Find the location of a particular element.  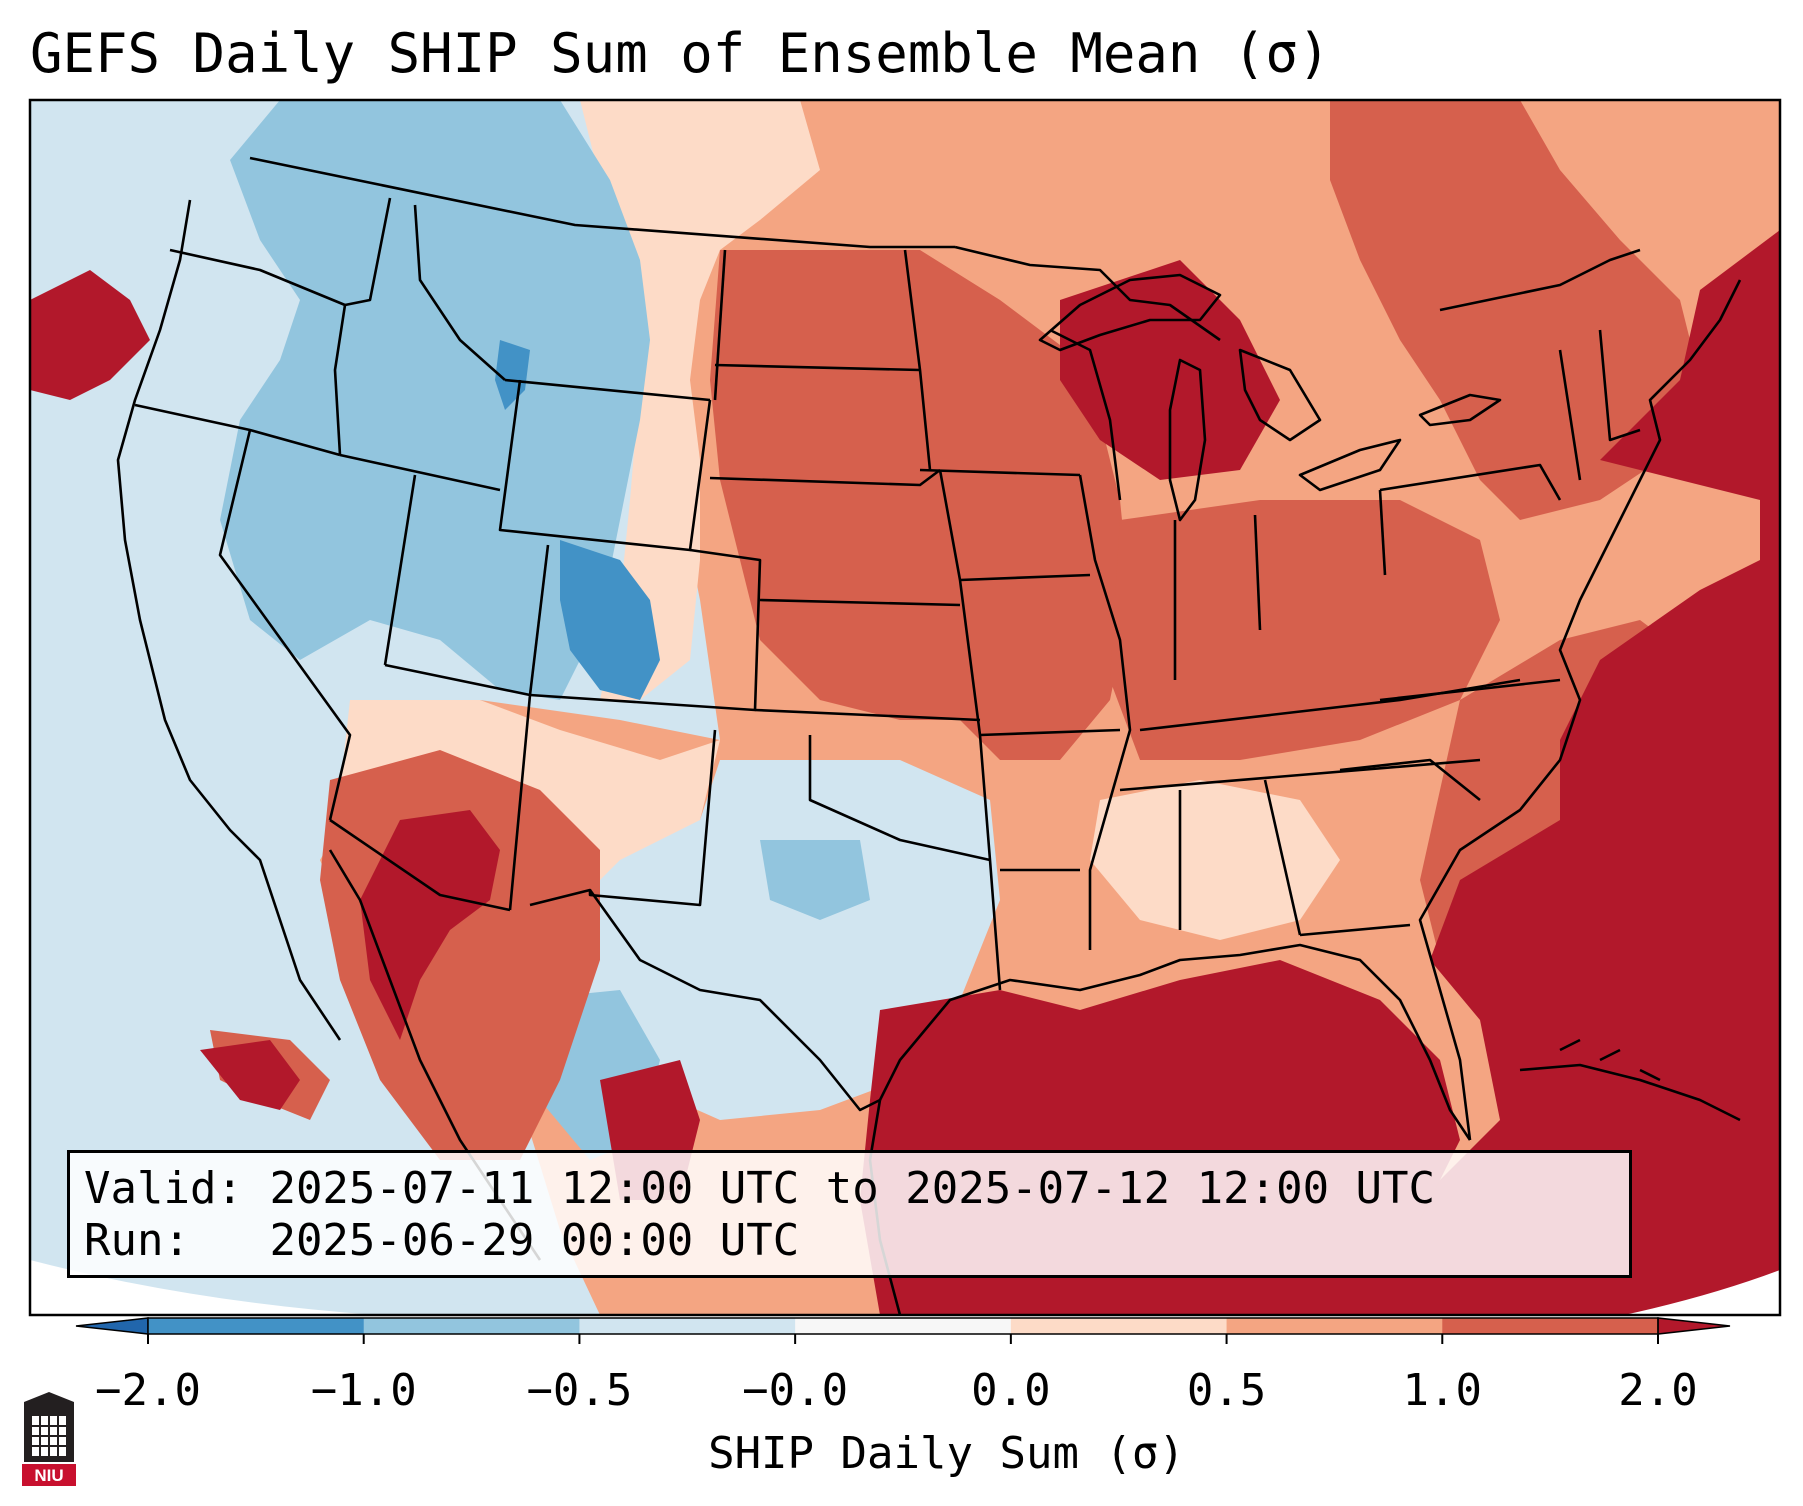

coast-pacific is located at coordinates (229, 620).